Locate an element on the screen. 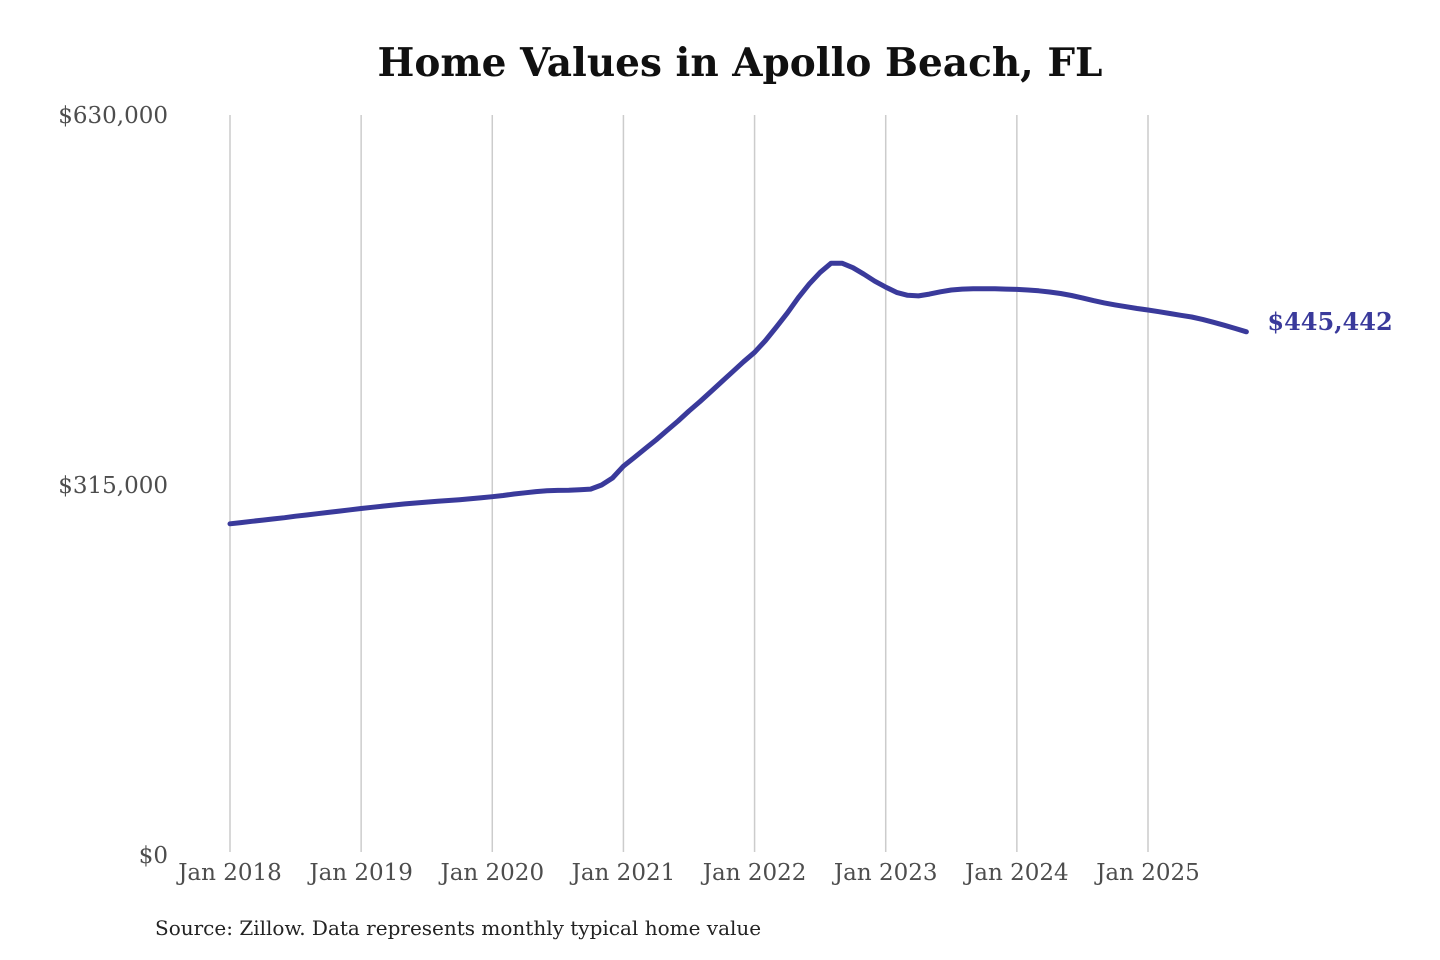 The image size is (1440, 960). x-tick-label: Jan 2025 is located at coordinates (1147, 873).